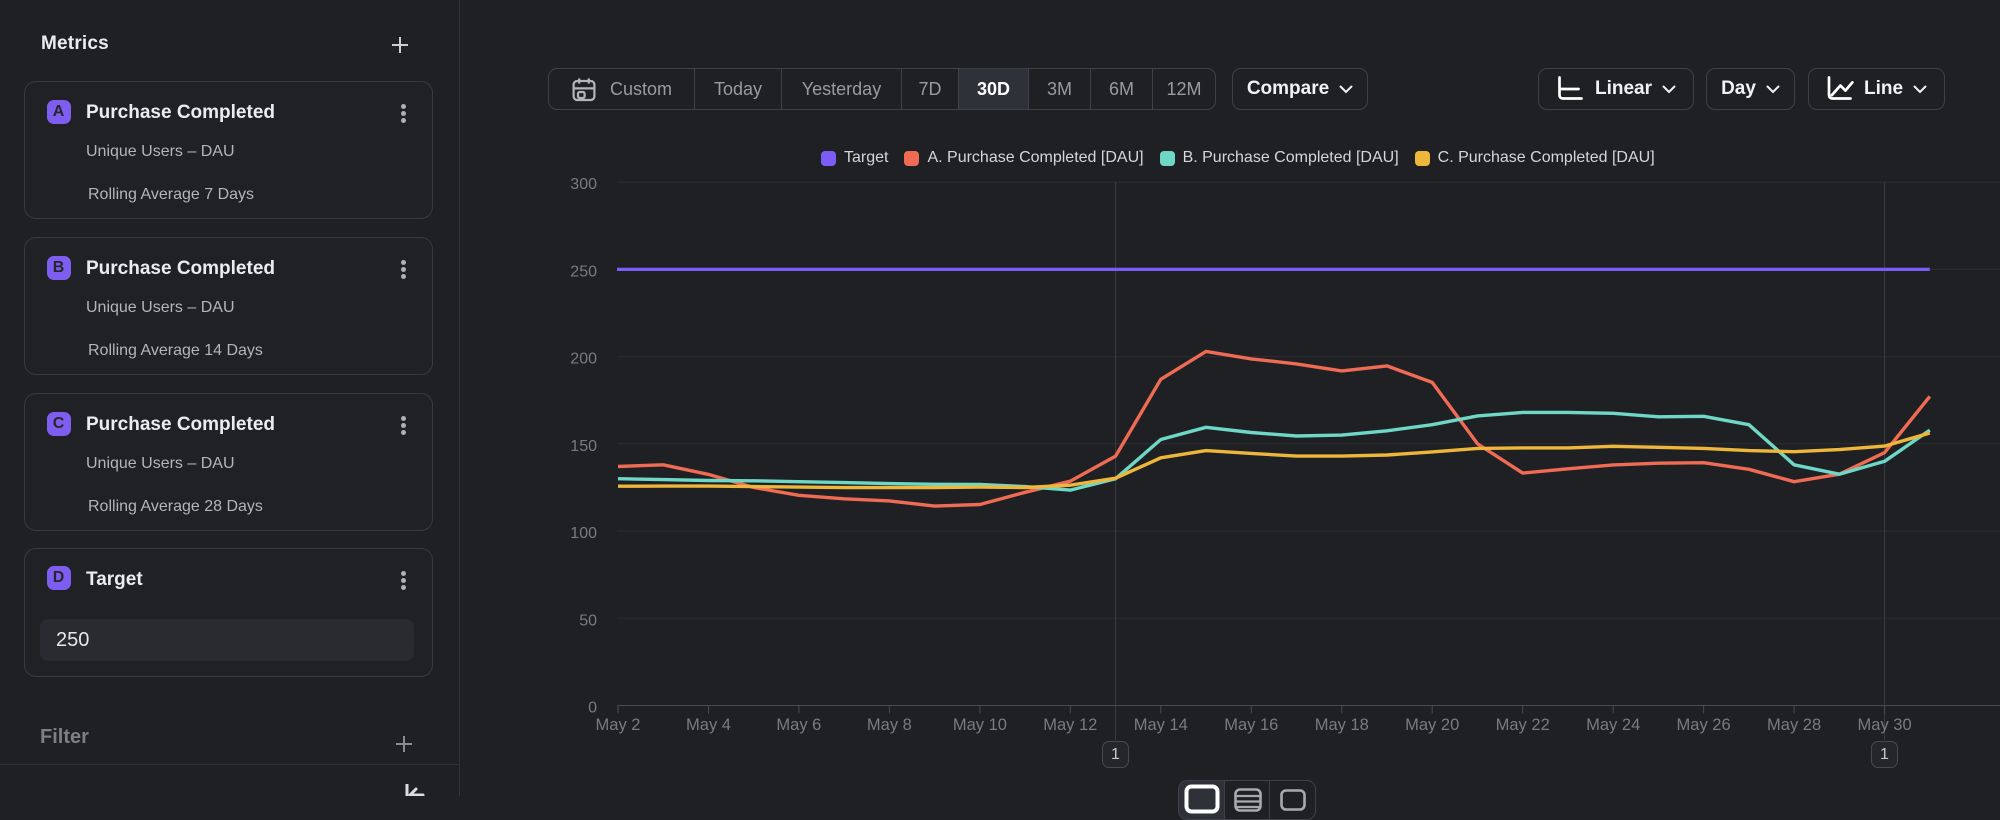 The image size is (2000, 820). Describe the element at coordinates (980, 725) in the screenshot. I see `svg-text: May 10` at that location.